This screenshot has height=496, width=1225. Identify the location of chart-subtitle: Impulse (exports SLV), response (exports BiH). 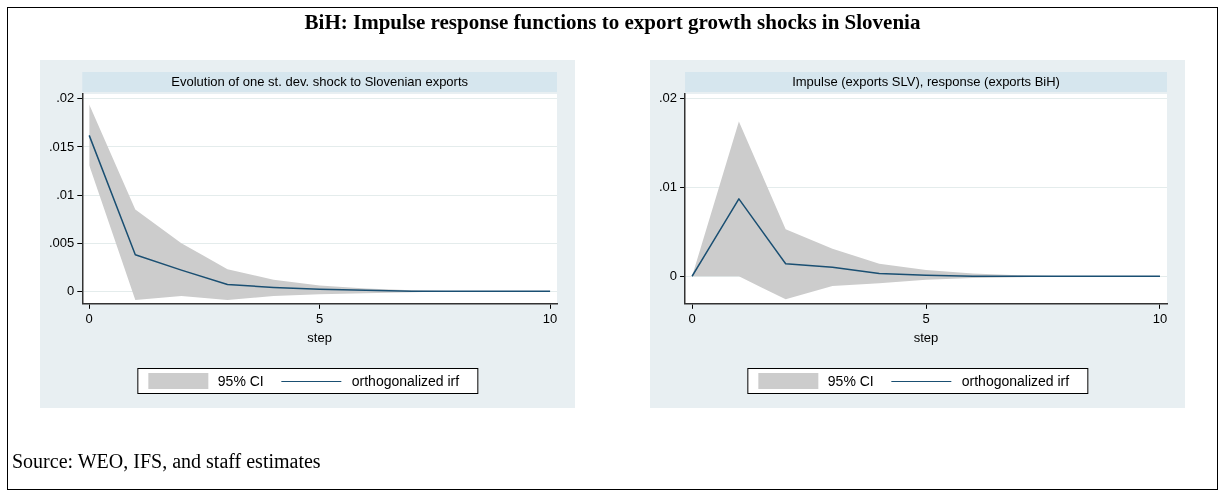
(926, 81).